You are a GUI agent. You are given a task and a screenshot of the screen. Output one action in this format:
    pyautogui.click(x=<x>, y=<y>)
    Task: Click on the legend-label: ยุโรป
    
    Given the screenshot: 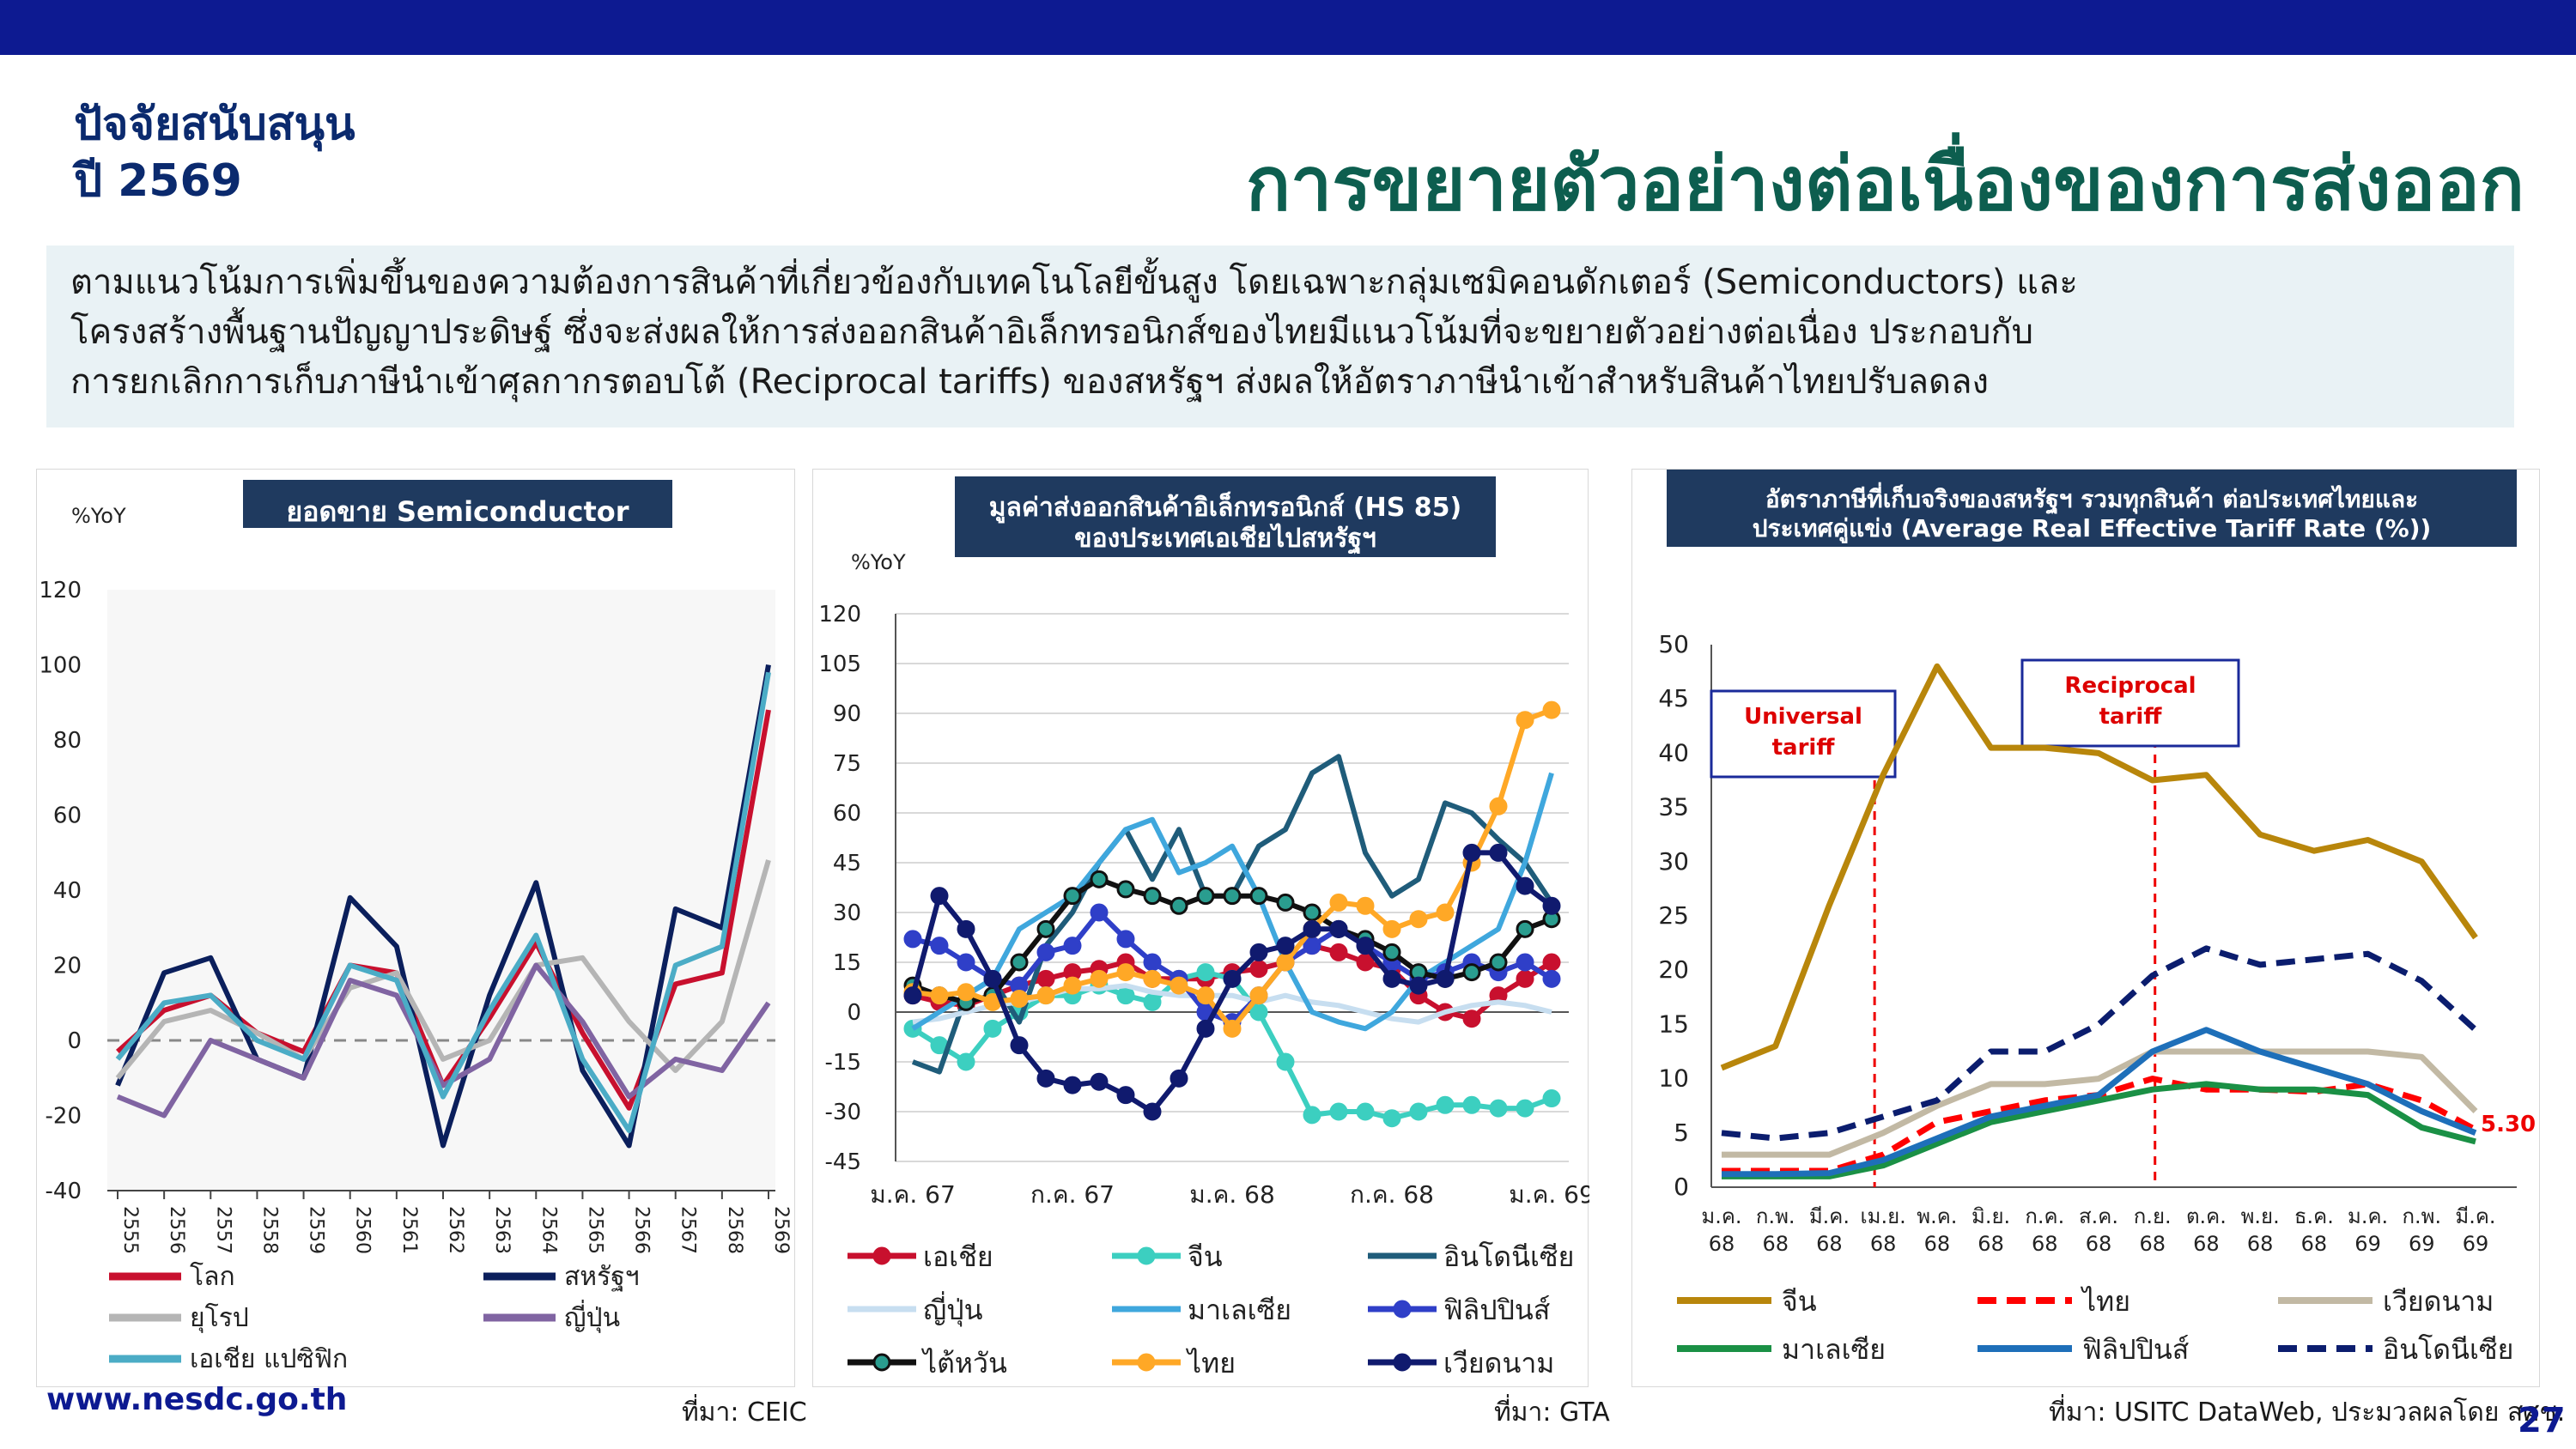 What is the action you would take?
    pyautogui.click(x=219, y=1318)
    